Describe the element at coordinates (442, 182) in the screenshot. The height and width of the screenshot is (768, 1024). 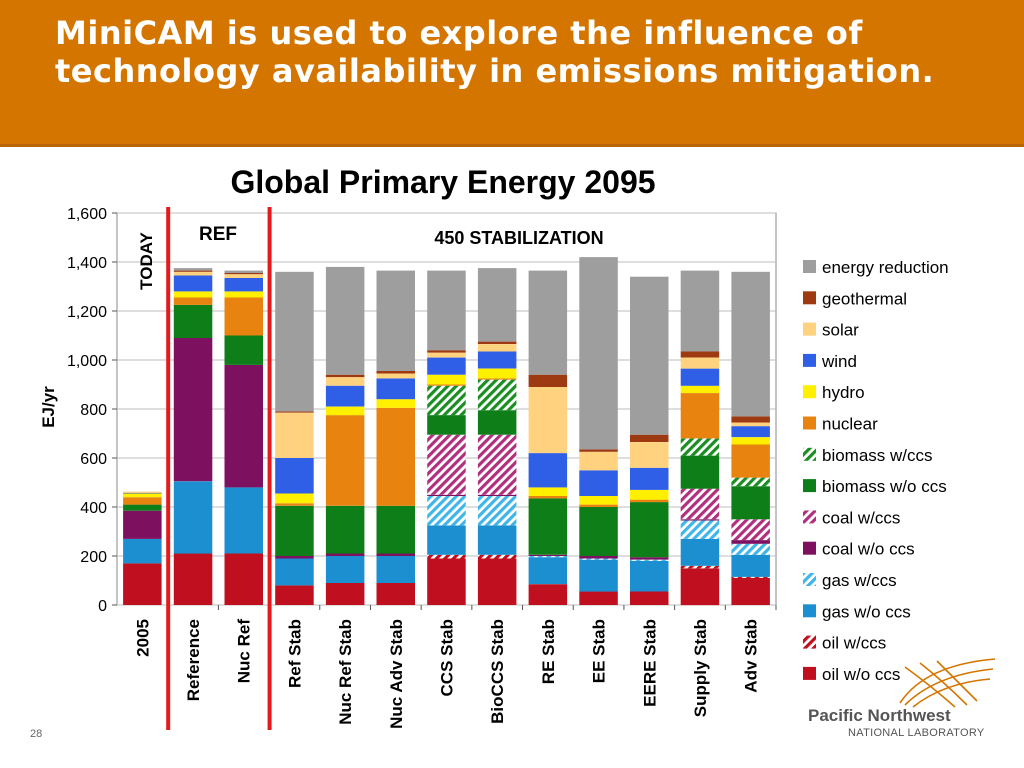
I see `chart-title: Global Primary Energy 2095` at that location.